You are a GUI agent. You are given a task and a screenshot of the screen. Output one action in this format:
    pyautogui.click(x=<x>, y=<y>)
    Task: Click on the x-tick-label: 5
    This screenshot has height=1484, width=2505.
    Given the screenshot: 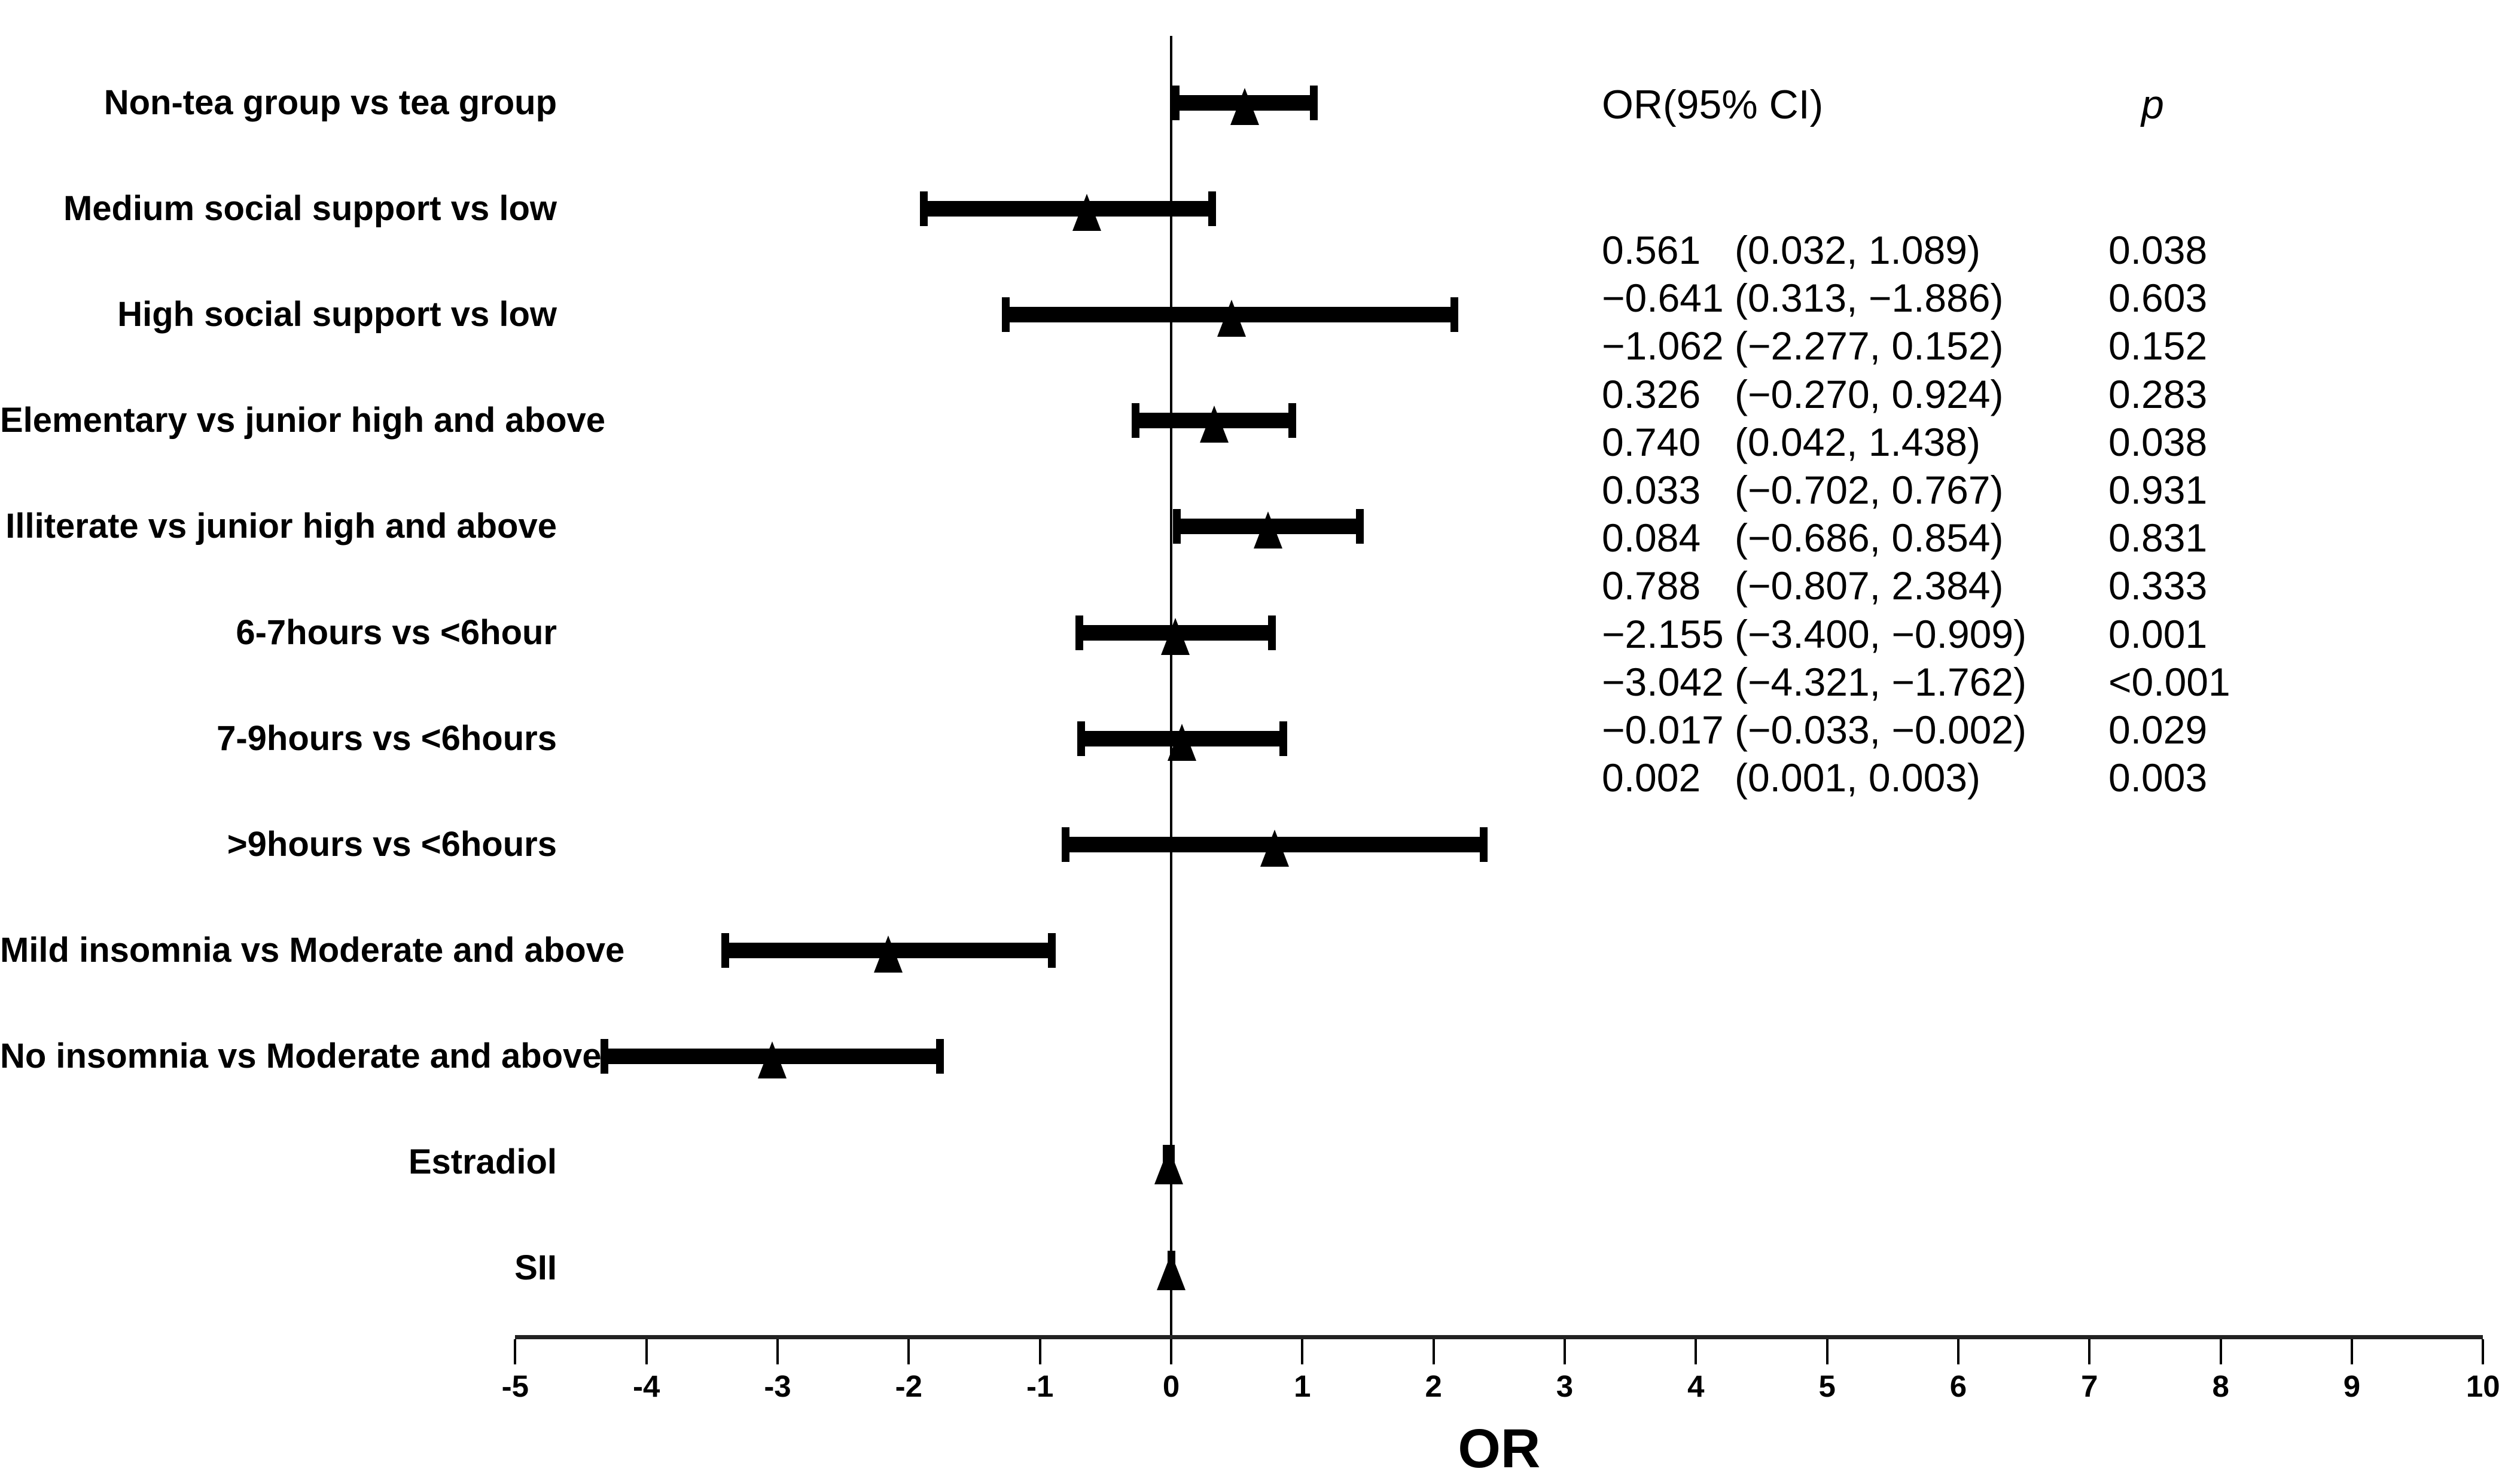 What is the action you would take?
    pyautogui.click(x=1827, y=1386)
    